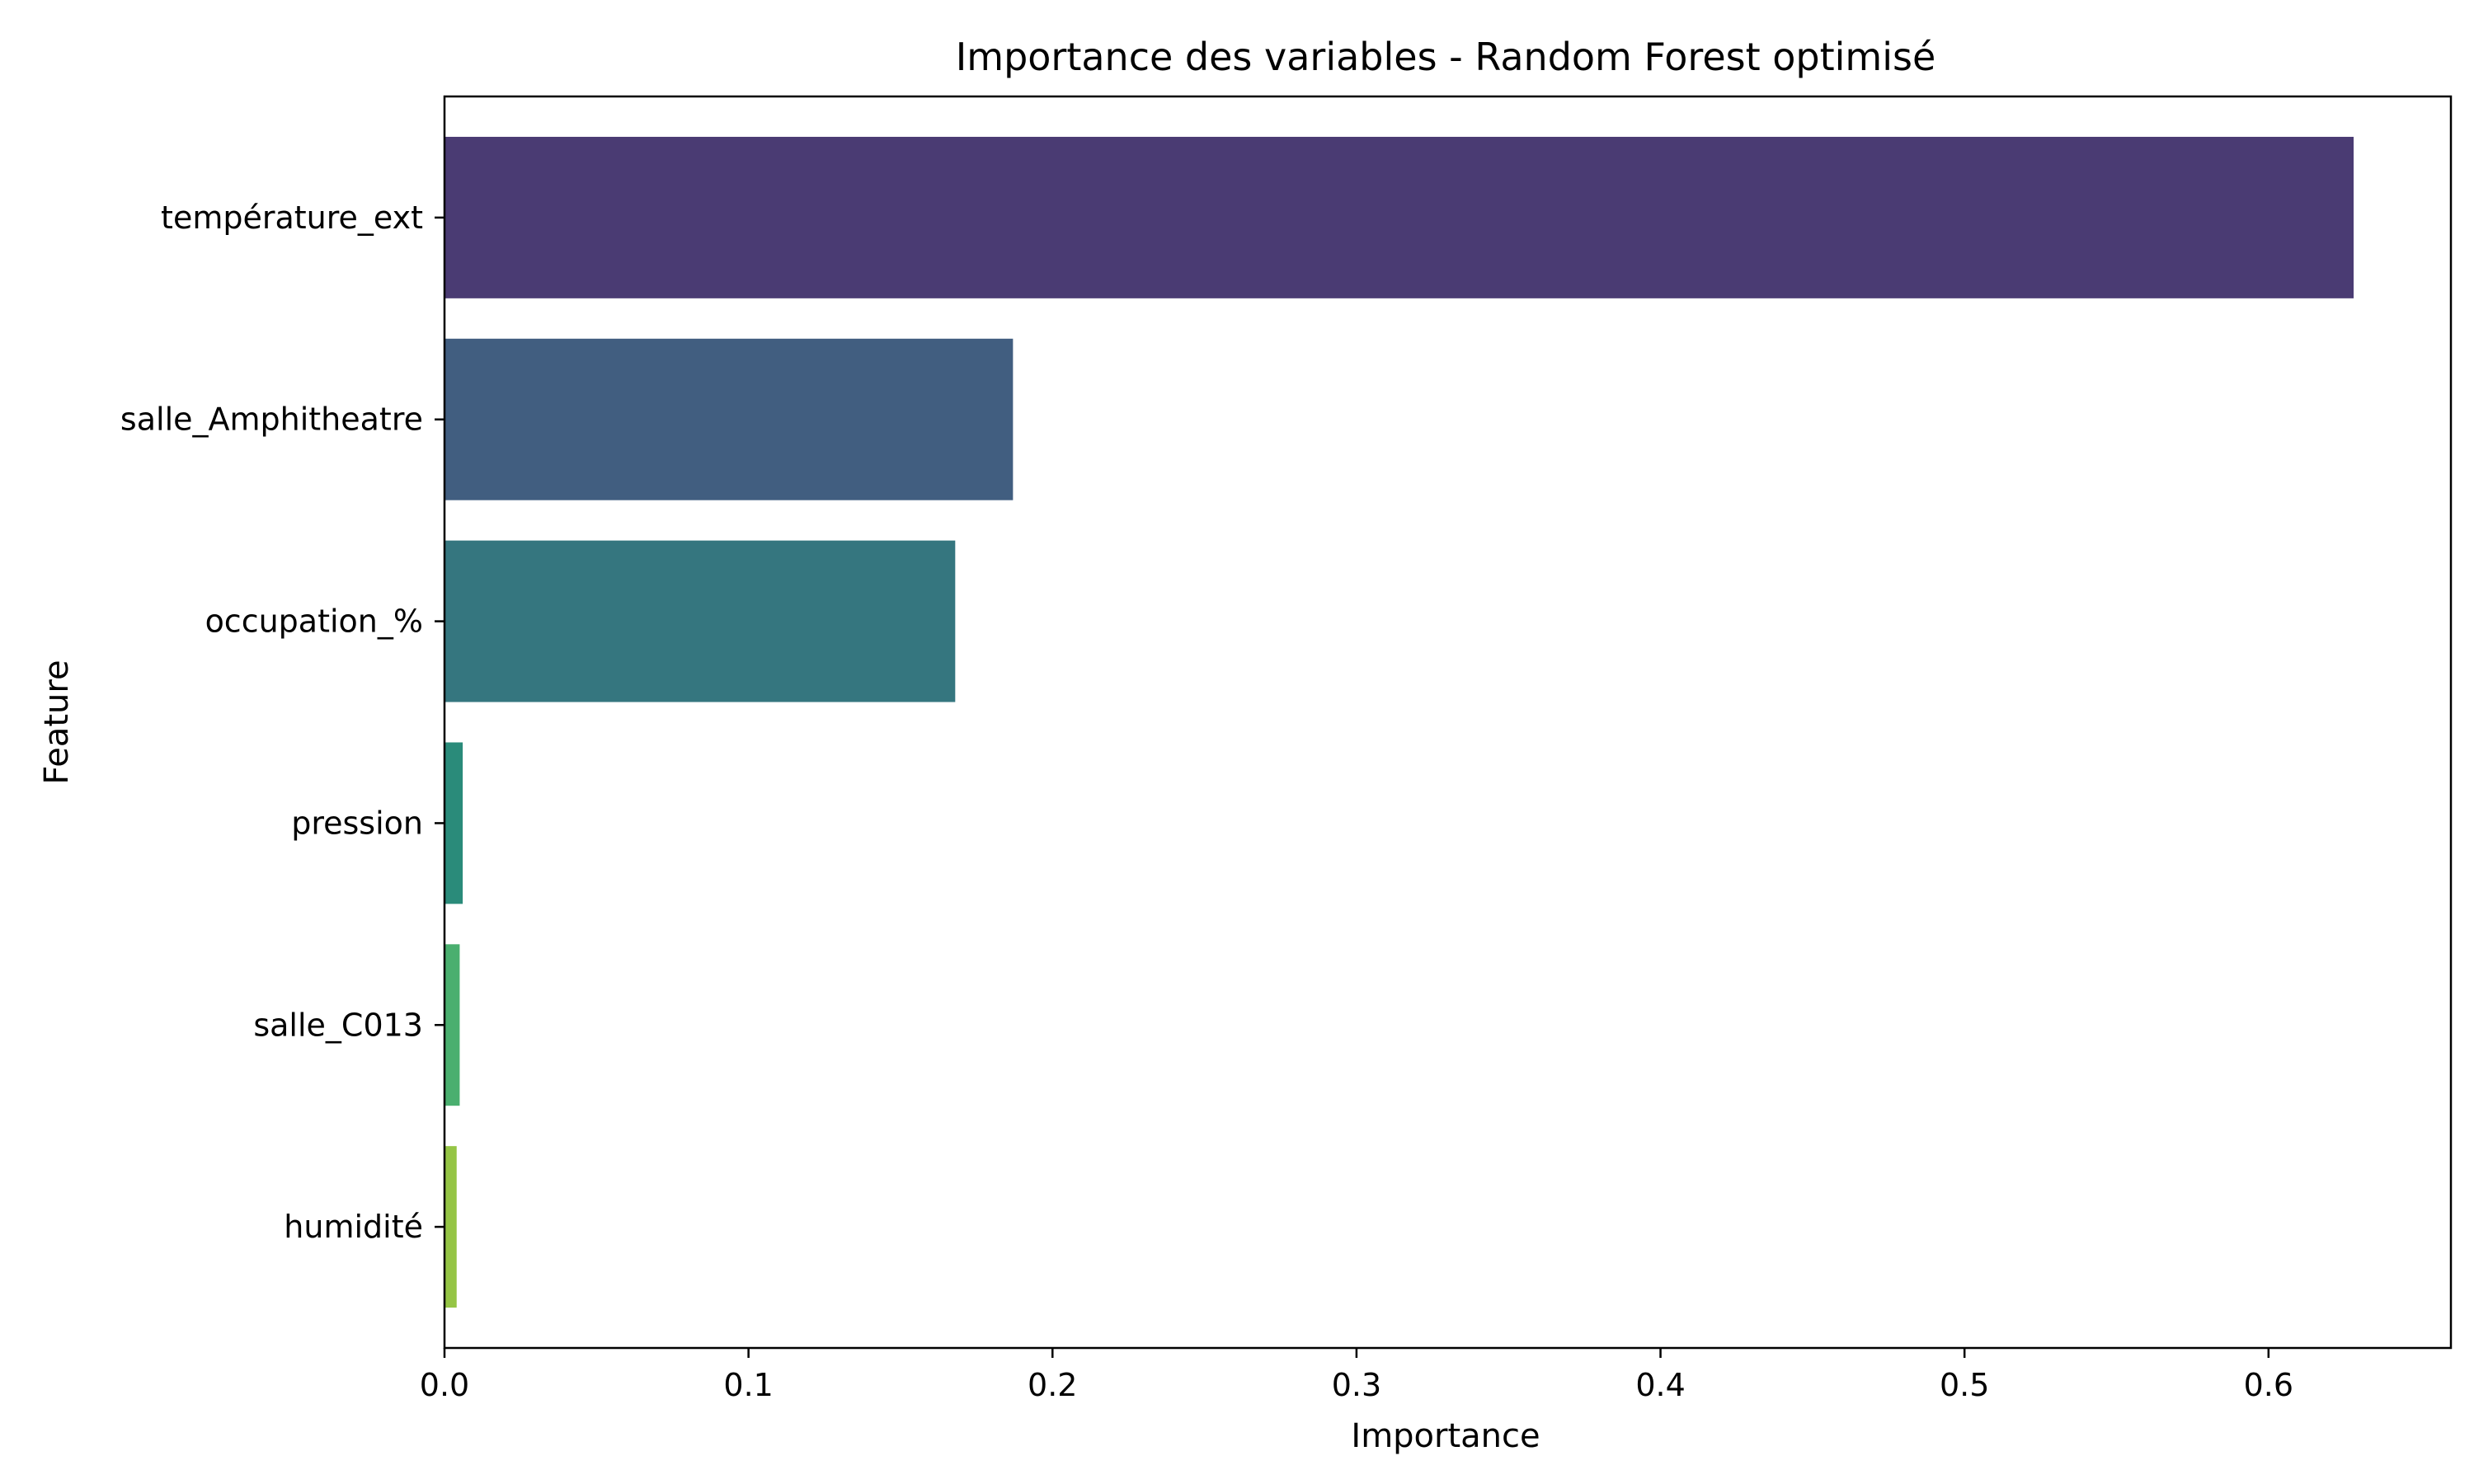 The width and height of the screenshot is (2474, 1484). What do you see at coordinates (1964, 1385) in the screenshot?
I see `x-tick-label-5: 0.5` at bounding box center [1964, 1385].